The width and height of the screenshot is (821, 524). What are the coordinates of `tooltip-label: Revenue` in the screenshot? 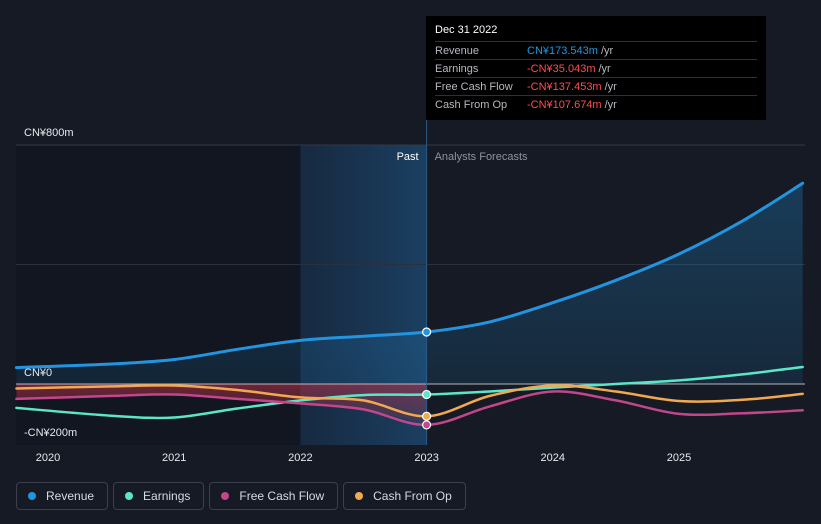 It's located at (457, 50).